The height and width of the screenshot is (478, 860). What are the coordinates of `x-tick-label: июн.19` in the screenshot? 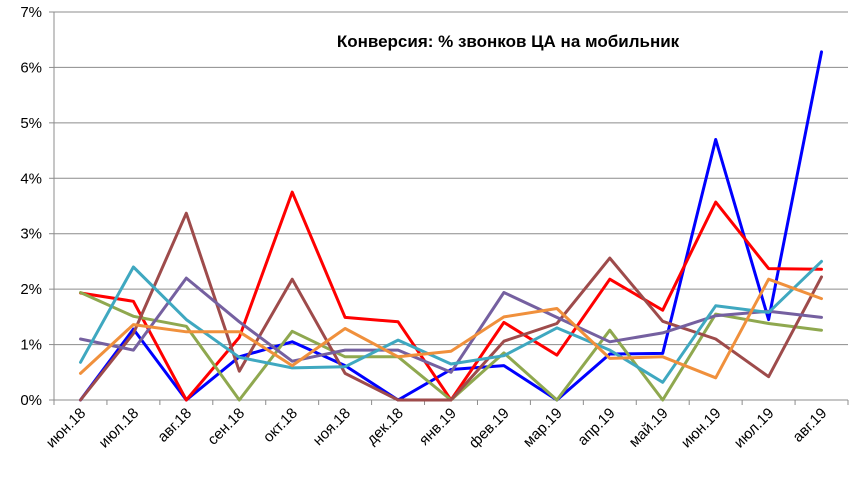 It's located at (701, 428).